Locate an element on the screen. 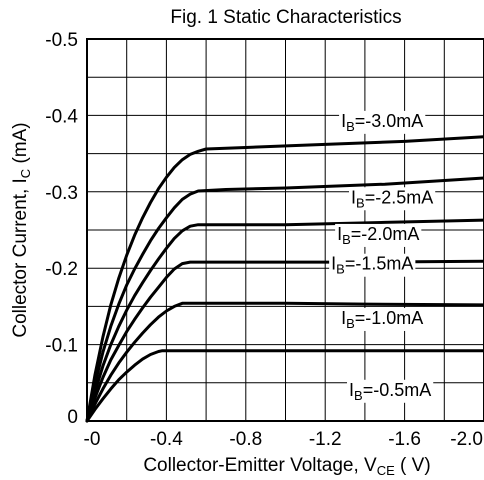 The height and width of the screenshot is (480, 484). y-axis-label: Collector Current, IC (mA) is located at coordinates (21, 229).